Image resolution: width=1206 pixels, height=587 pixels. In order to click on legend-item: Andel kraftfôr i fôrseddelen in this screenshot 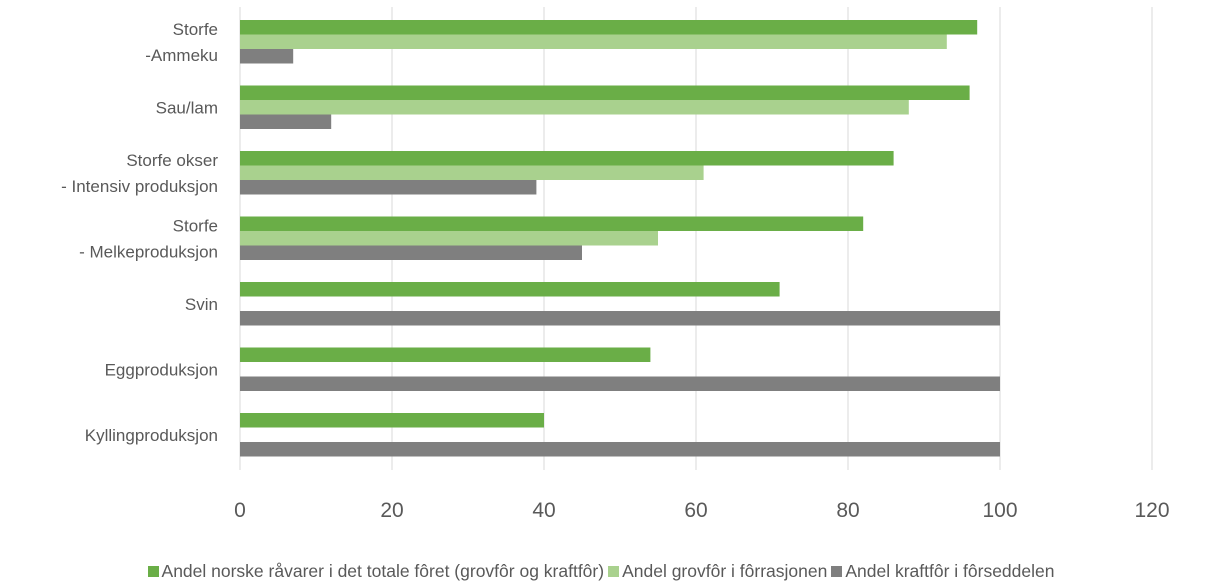, I will do `click(942, 571)`.